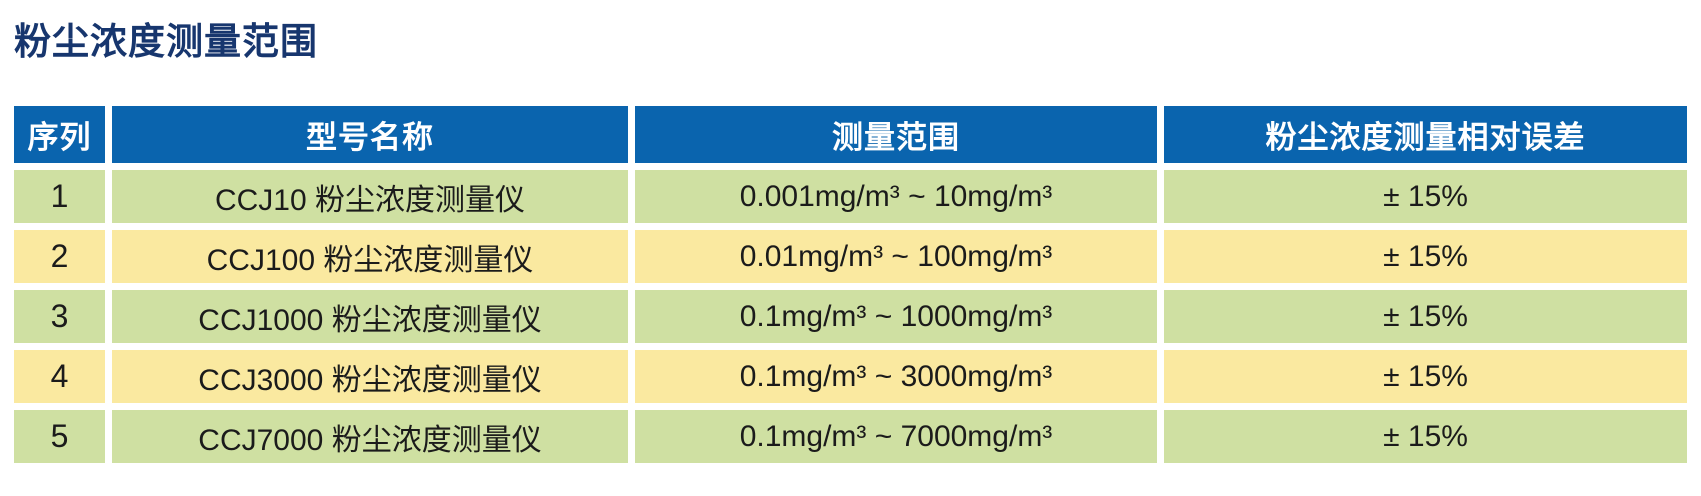  What do you see at coordinates (896, 316) in the screenshot?
I see `range-cell: 0.1mg/m³ ~ 1000mg/m³` at bounding box center [896, 316].